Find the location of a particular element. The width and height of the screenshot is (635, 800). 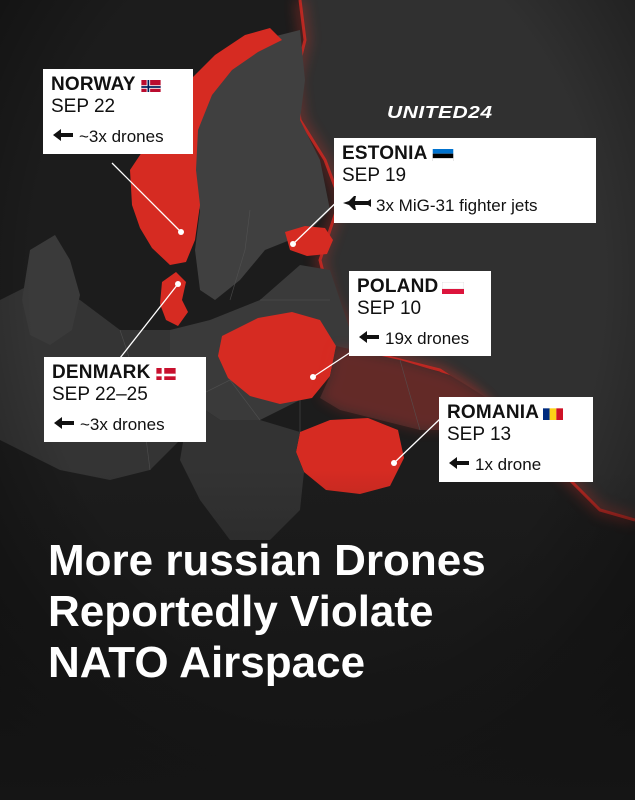

headline-line-3: NATO Airspace is located at coordinates (207, 662).